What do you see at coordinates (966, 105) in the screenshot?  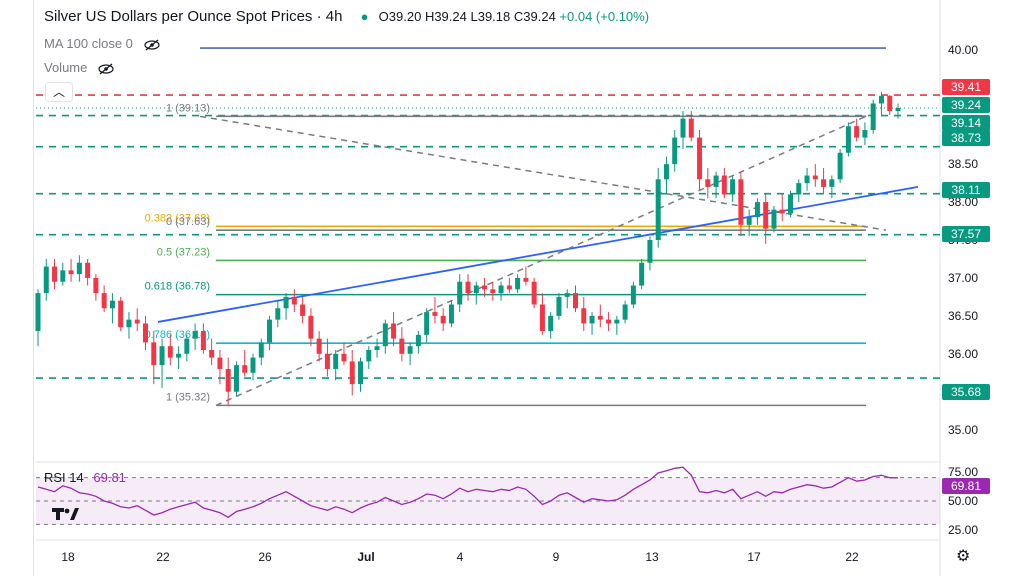 I see `price-tag: 39.24` at bounding box center [966, 105].